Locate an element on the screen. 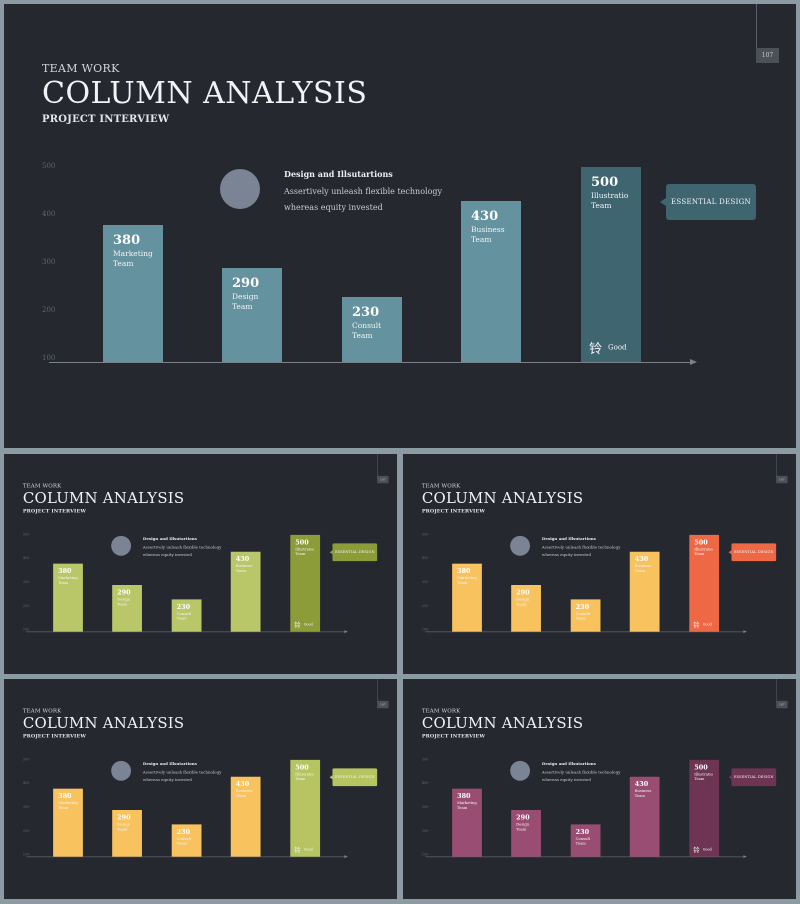  callout-label: ESSENTIAL DESIGN is located at coordinates (354, 552).